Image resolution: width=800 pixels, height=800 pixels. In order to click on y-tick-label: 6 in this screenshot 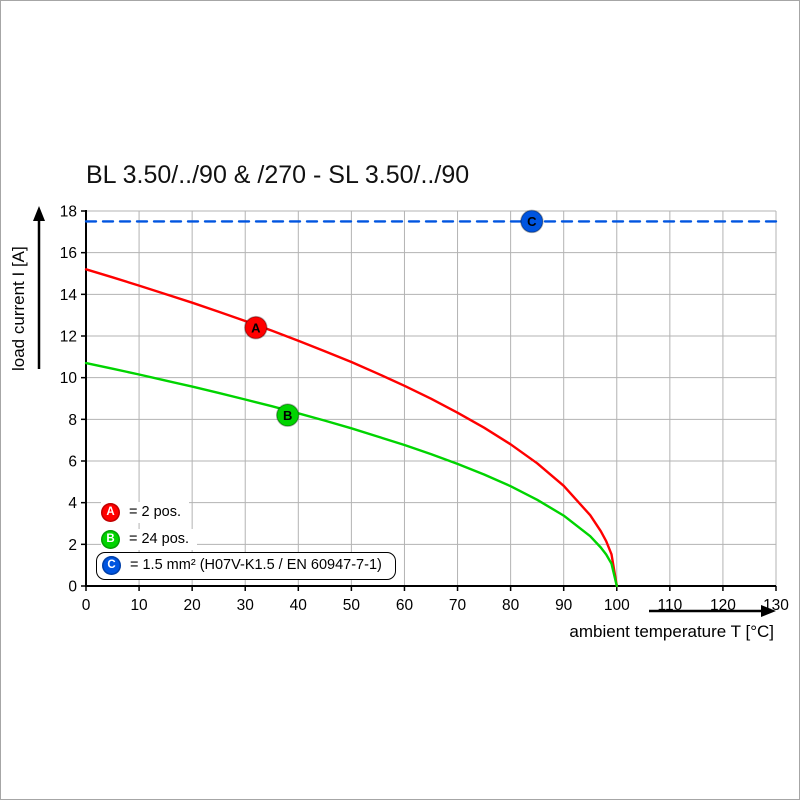, I will do `click(72, 462)`.